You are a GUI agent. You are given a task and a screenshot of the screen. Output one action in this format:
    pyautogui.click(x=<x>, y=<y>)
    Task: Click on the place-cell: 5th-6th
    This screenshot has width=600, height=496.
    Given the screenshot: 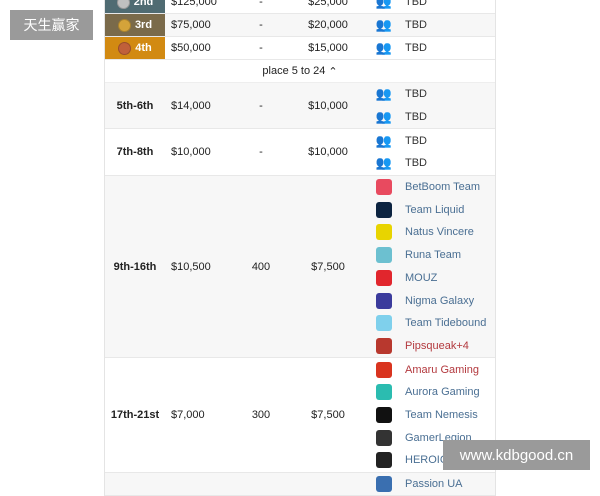 What is the action you would take?
    pyautogui.click(x=135, y=105)
    